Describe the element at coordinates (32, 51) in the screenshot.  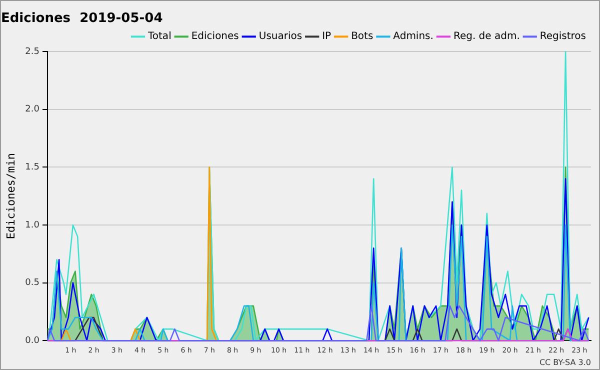
I see `y-tick-label: 2.5` at that location.